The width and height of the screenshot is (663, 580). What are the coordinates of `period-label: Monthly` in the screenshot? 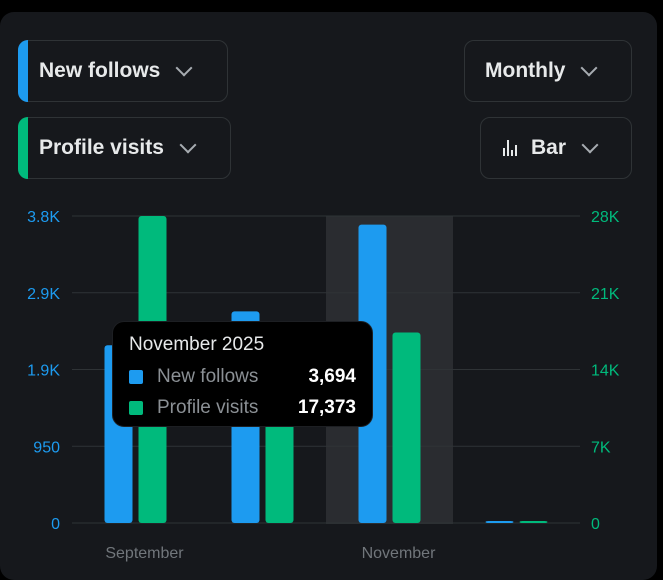 It's located at (525, 70).